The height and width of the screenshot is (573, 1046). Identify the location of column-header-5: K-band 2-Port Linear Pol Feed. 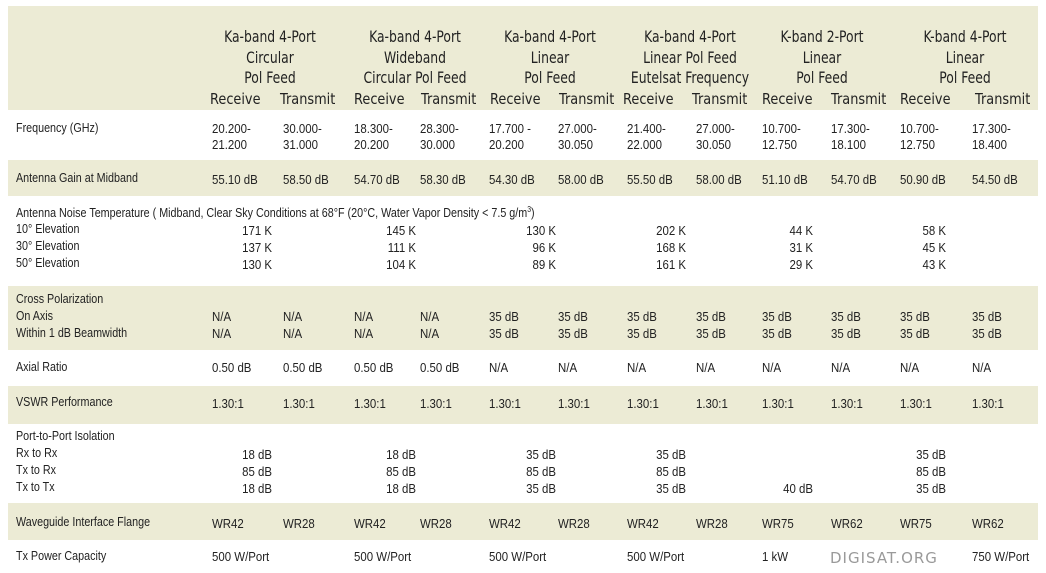
(822, 58).